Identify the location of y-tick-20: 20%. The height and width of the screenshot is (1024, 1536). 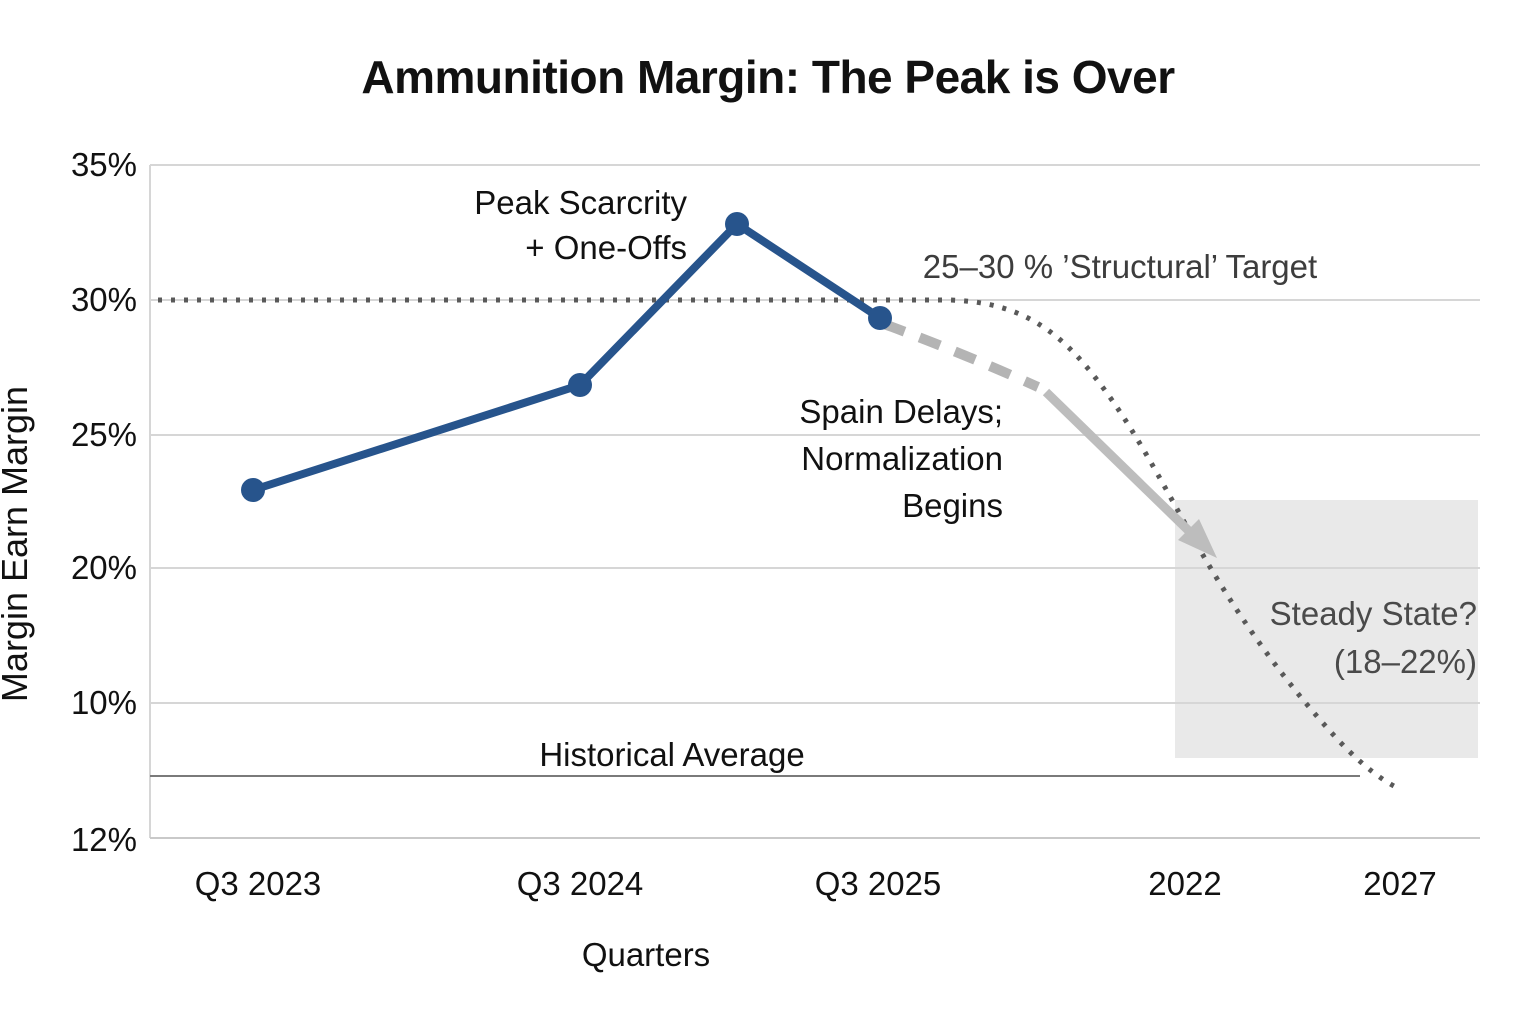
(103, 567).